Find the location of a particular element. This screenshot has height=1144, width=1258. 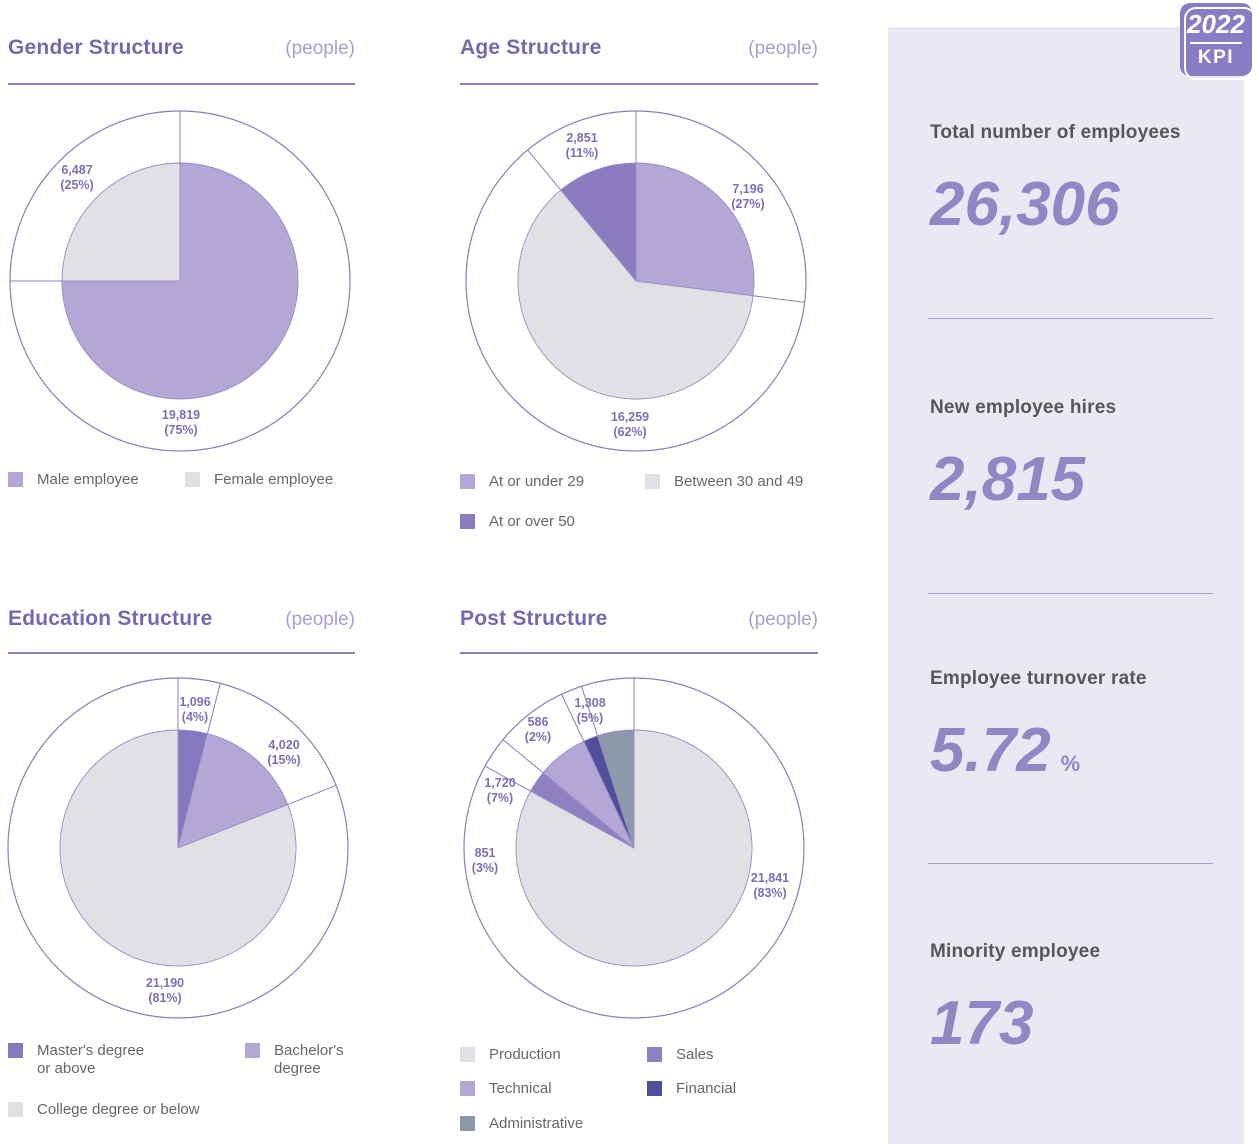

legend-label: Sales is located at coordinates (695, 1054).